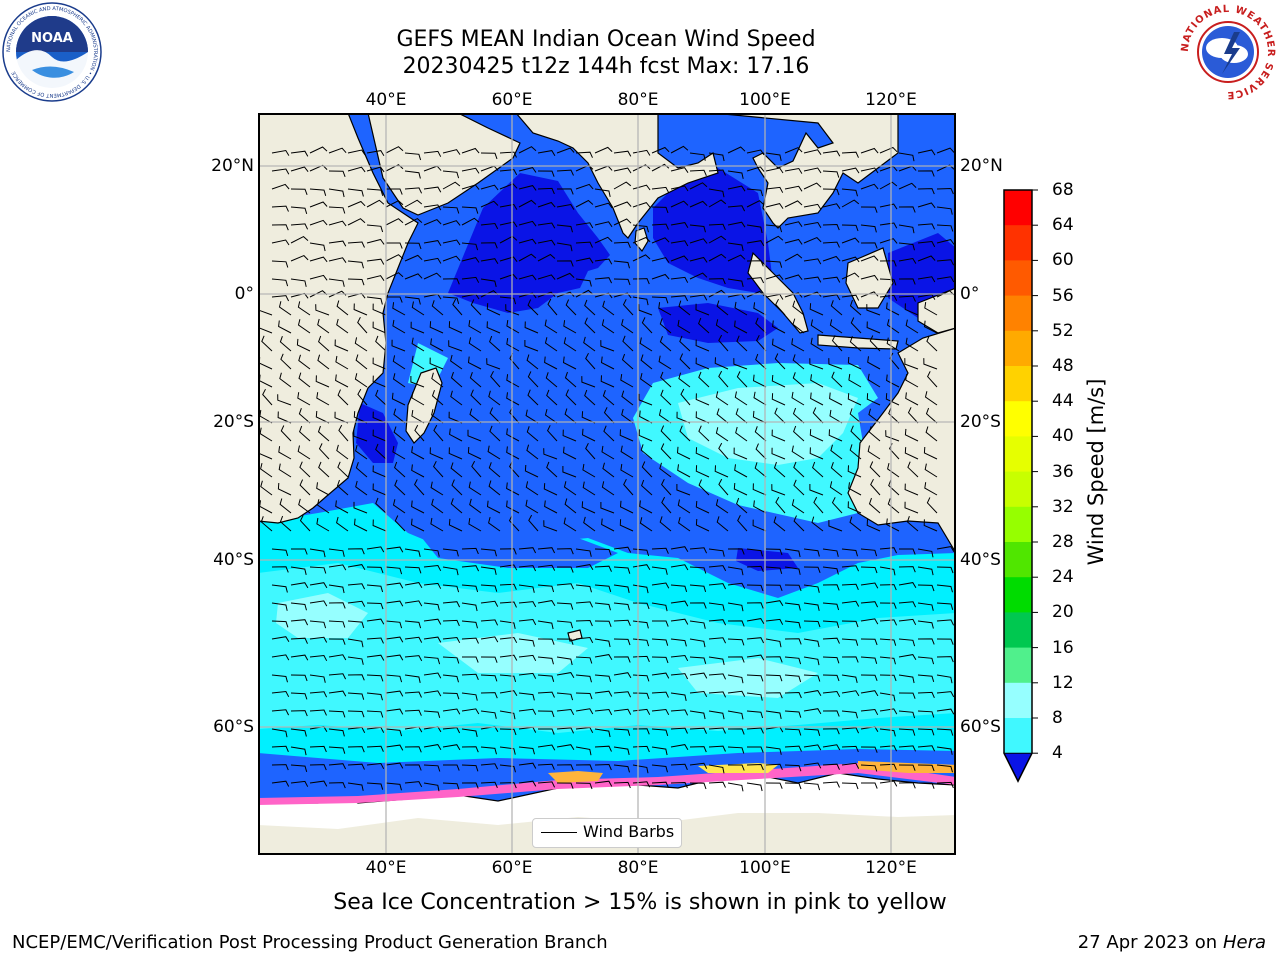 The height and width of the screenshot is (960, 1280). Describe the element at coordinates (1063, 295) in the screenshot. I see `colorbar-tick-label: 56` at that location.